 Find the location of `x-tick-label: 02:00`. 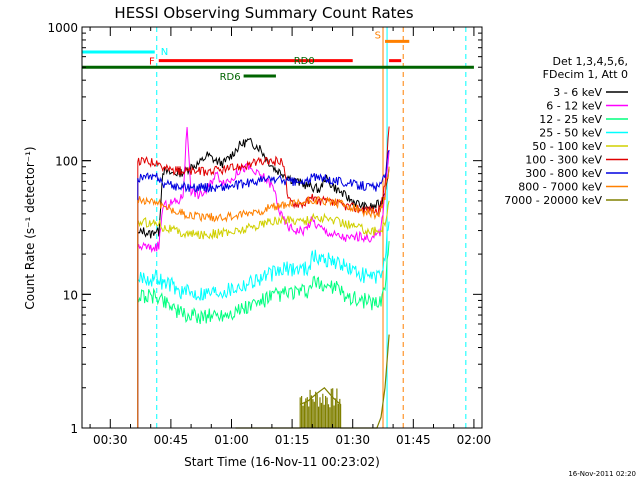

x-tick-label: 02:00 is located at coordinates (474, 440).